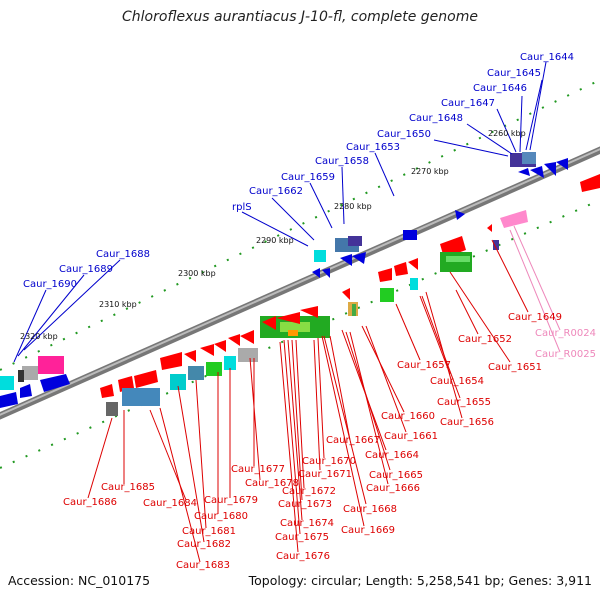 The image size is (600, 600). I want to click on gene-label: Caur_1658, so click(342, 161).